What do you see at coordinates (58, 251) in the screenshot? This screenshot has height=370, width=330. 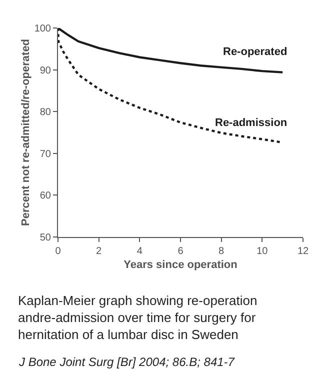 I see `x-tick-label: 0` at bounding box center [58, 251].